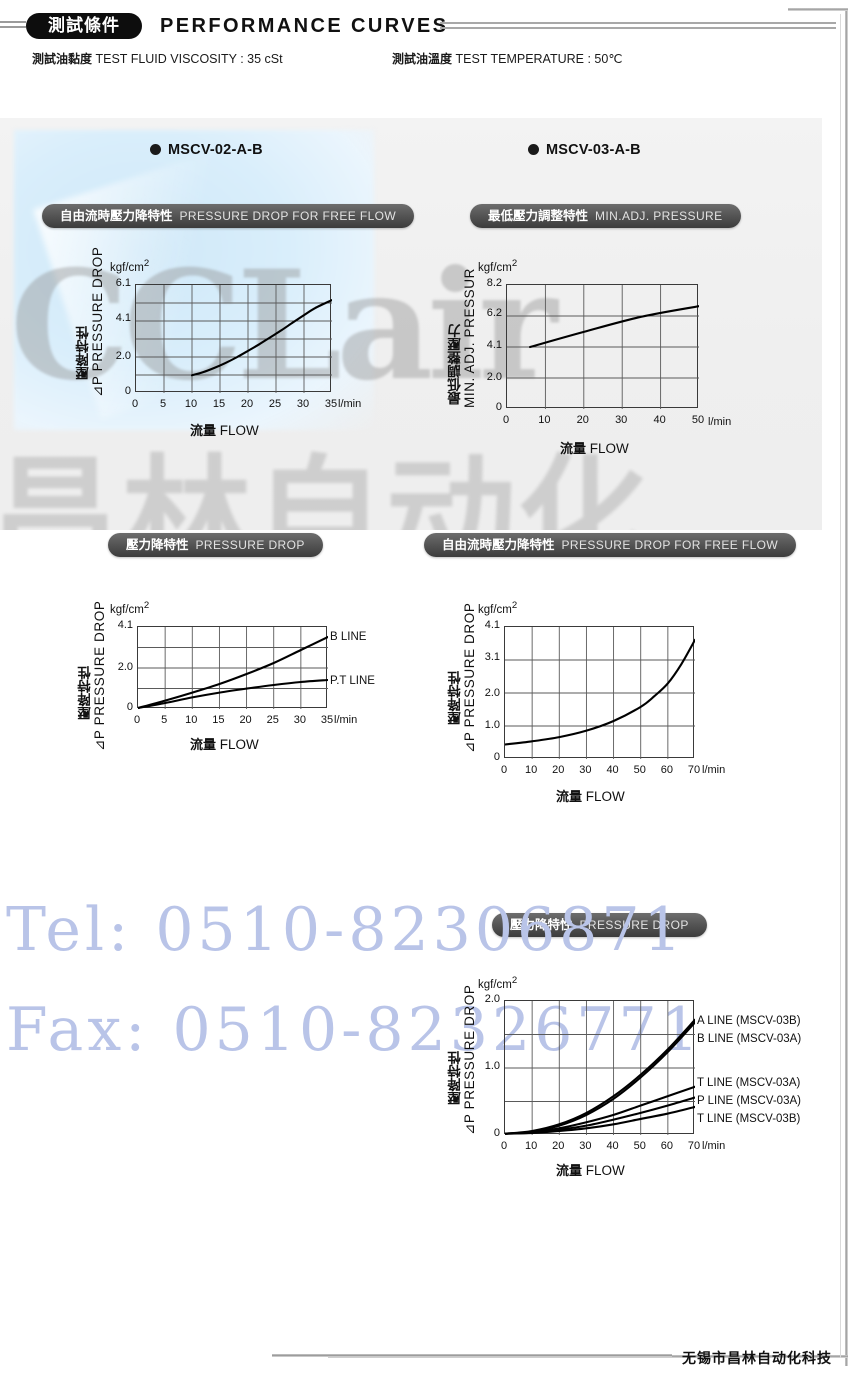  What do you see at coordinates (569, 797) in the screenshot?
I see `chart4-xlabel-cn: 流量` at bounding box center [569, 797].